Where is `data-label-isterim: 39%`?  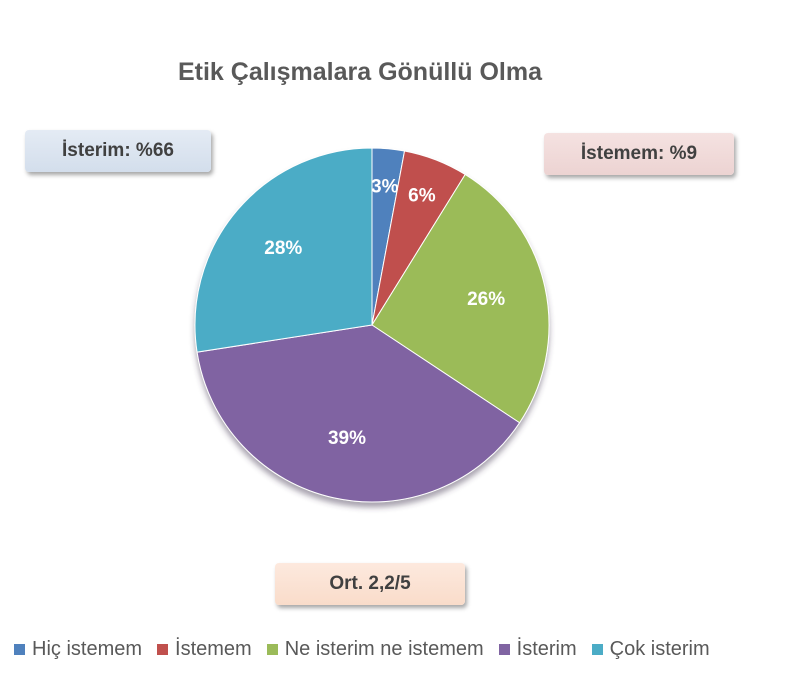 data-label-isterim: 39% is located at coordinates (347, 438).